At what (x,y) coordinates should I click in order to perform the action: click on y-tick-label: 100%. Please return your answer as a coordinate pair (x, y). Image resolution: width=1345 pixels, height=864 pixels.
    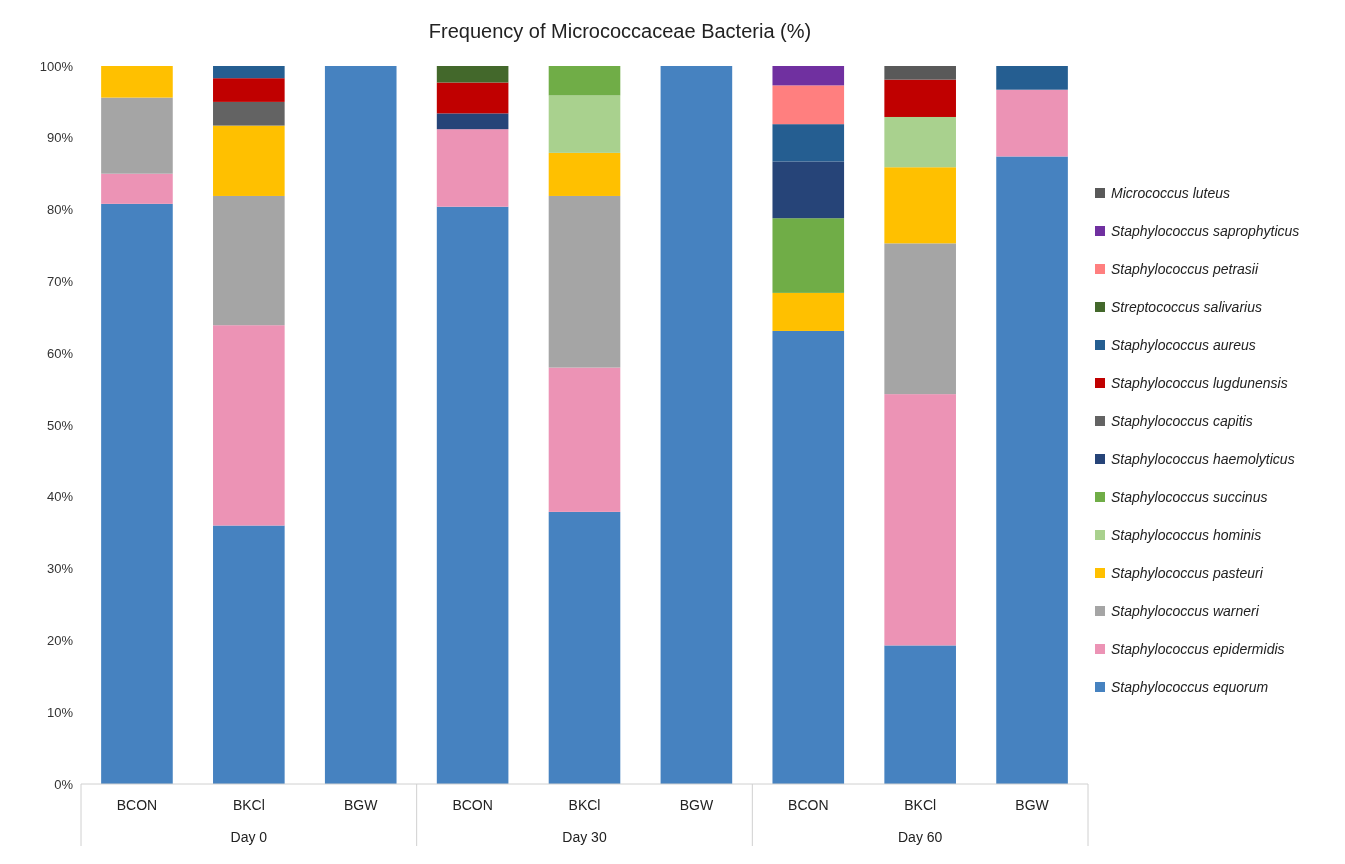
    Looking at the image, I should click on (56, 66).